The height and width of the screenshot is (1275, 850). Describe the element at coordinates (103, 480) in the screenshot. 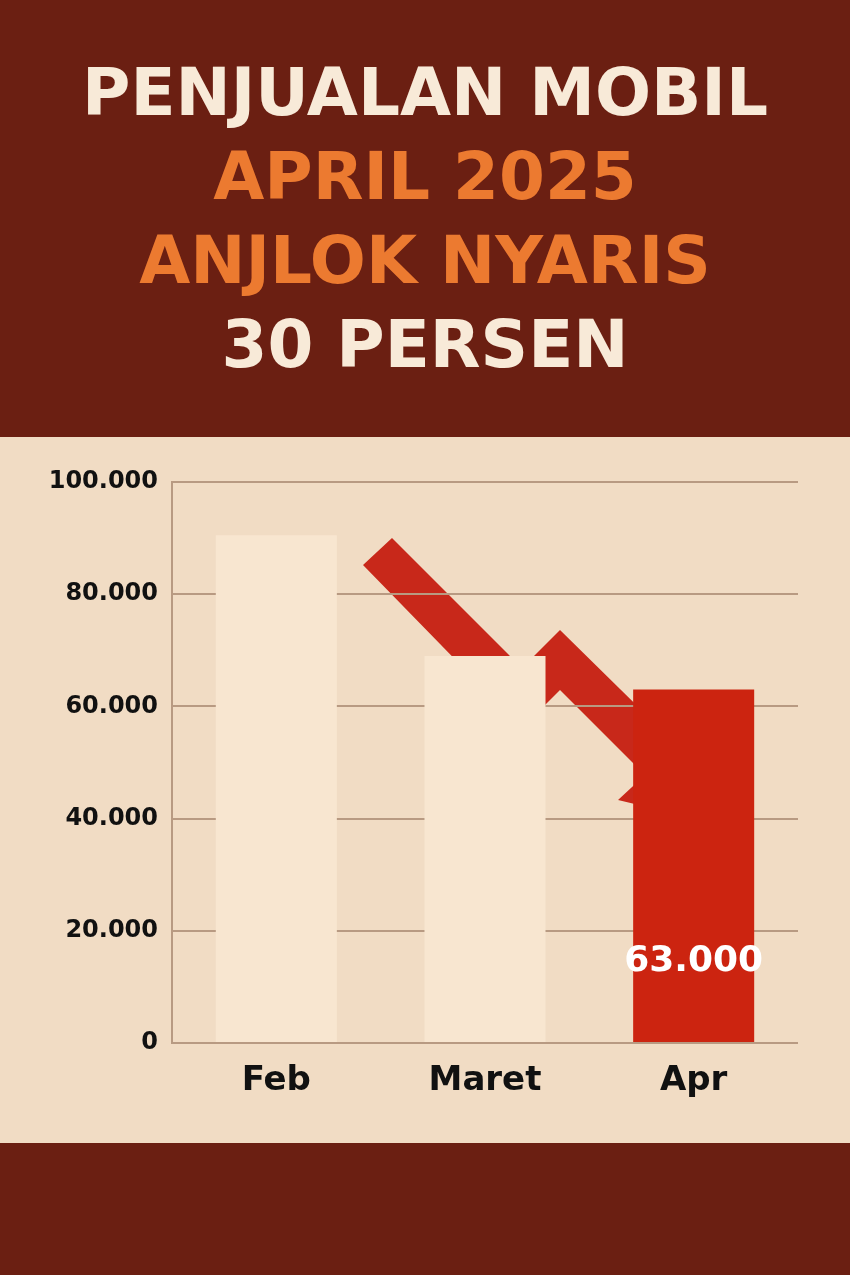

I see `y-tick-label: 100.000` at that location.